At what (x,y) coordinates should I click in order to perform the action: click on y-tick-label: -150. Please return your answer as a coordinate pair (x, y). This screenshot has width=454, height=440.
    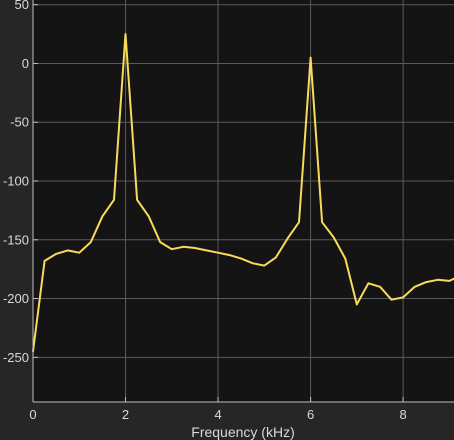
    Looking at the image, I should click on (16, 239).